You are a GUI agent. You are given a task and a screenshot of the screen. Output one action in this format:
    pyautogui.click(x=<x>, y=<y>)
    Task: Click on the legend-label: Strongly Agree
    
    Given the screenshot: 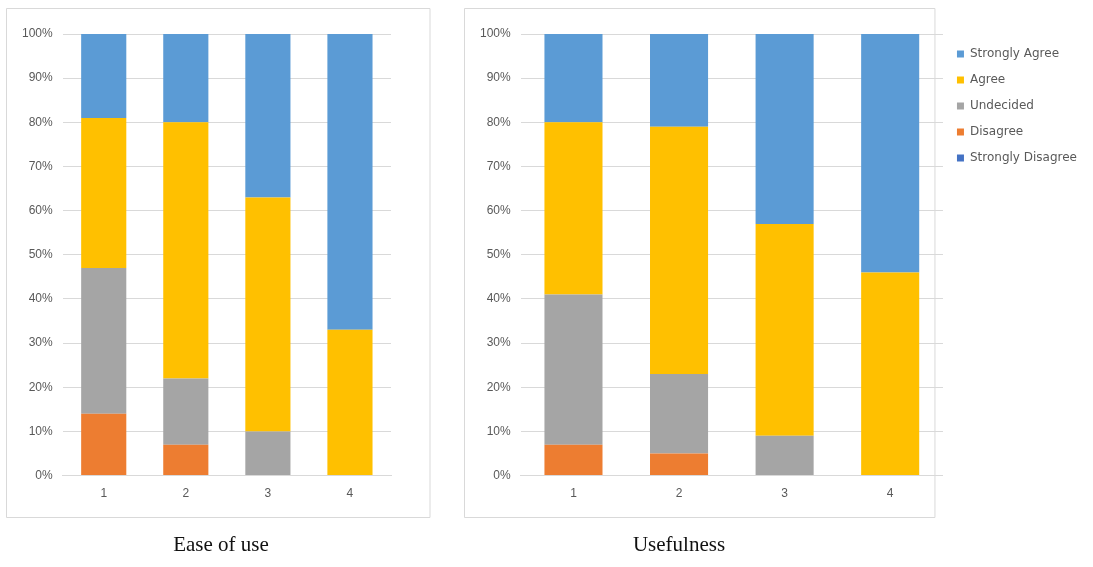 What is the action you would take?
    pyautogui.click(x=1014, y=53)
    